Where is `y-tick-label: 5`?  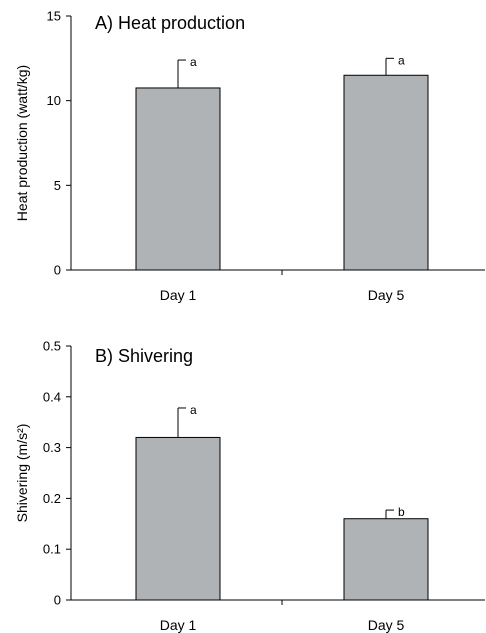 y-tick-label: 5 is located at coordinates (57, 185).